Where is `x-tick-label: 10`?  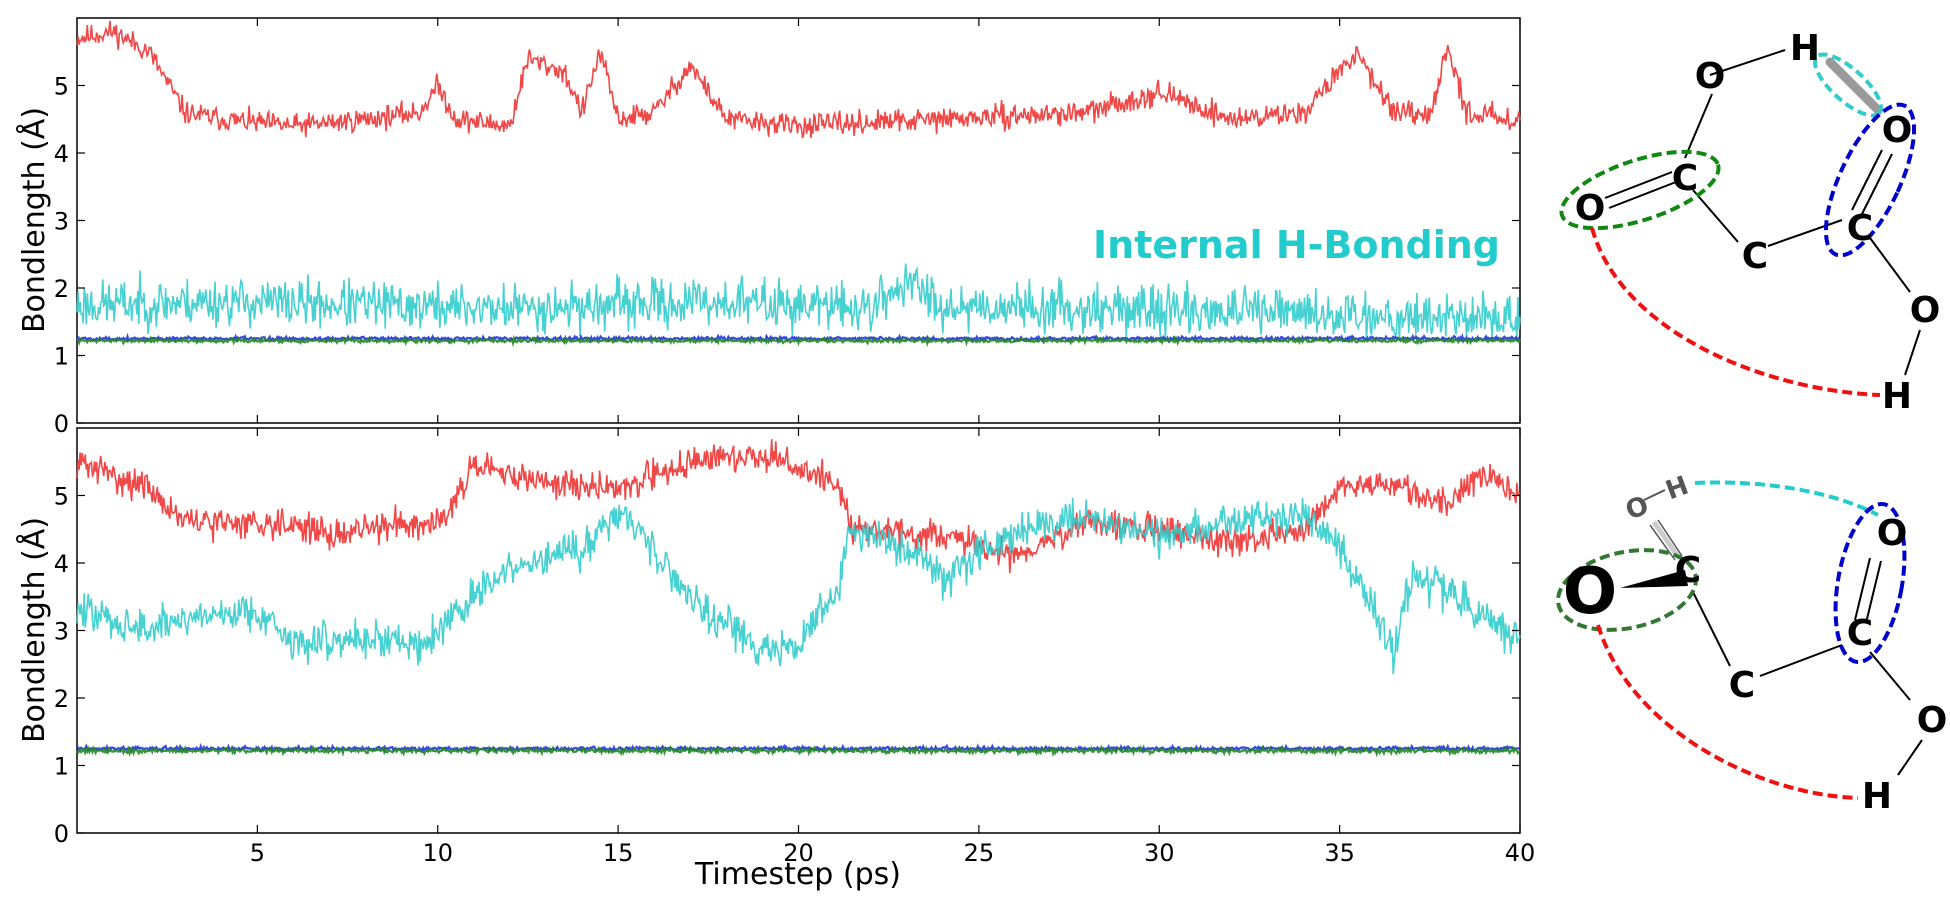 x-tick-label: 10 is located at coordinates (437, 853).